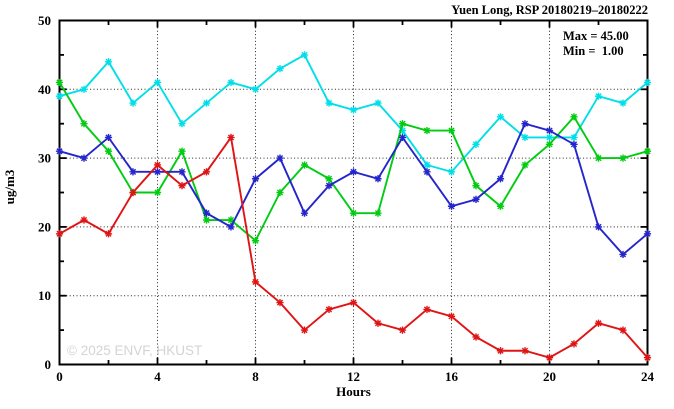 Image resolution: width=674 pixels, height=409 pixels. I want to click on chart-title: Yuen Long, RSP 20180219–20180222, so click(549, 10).